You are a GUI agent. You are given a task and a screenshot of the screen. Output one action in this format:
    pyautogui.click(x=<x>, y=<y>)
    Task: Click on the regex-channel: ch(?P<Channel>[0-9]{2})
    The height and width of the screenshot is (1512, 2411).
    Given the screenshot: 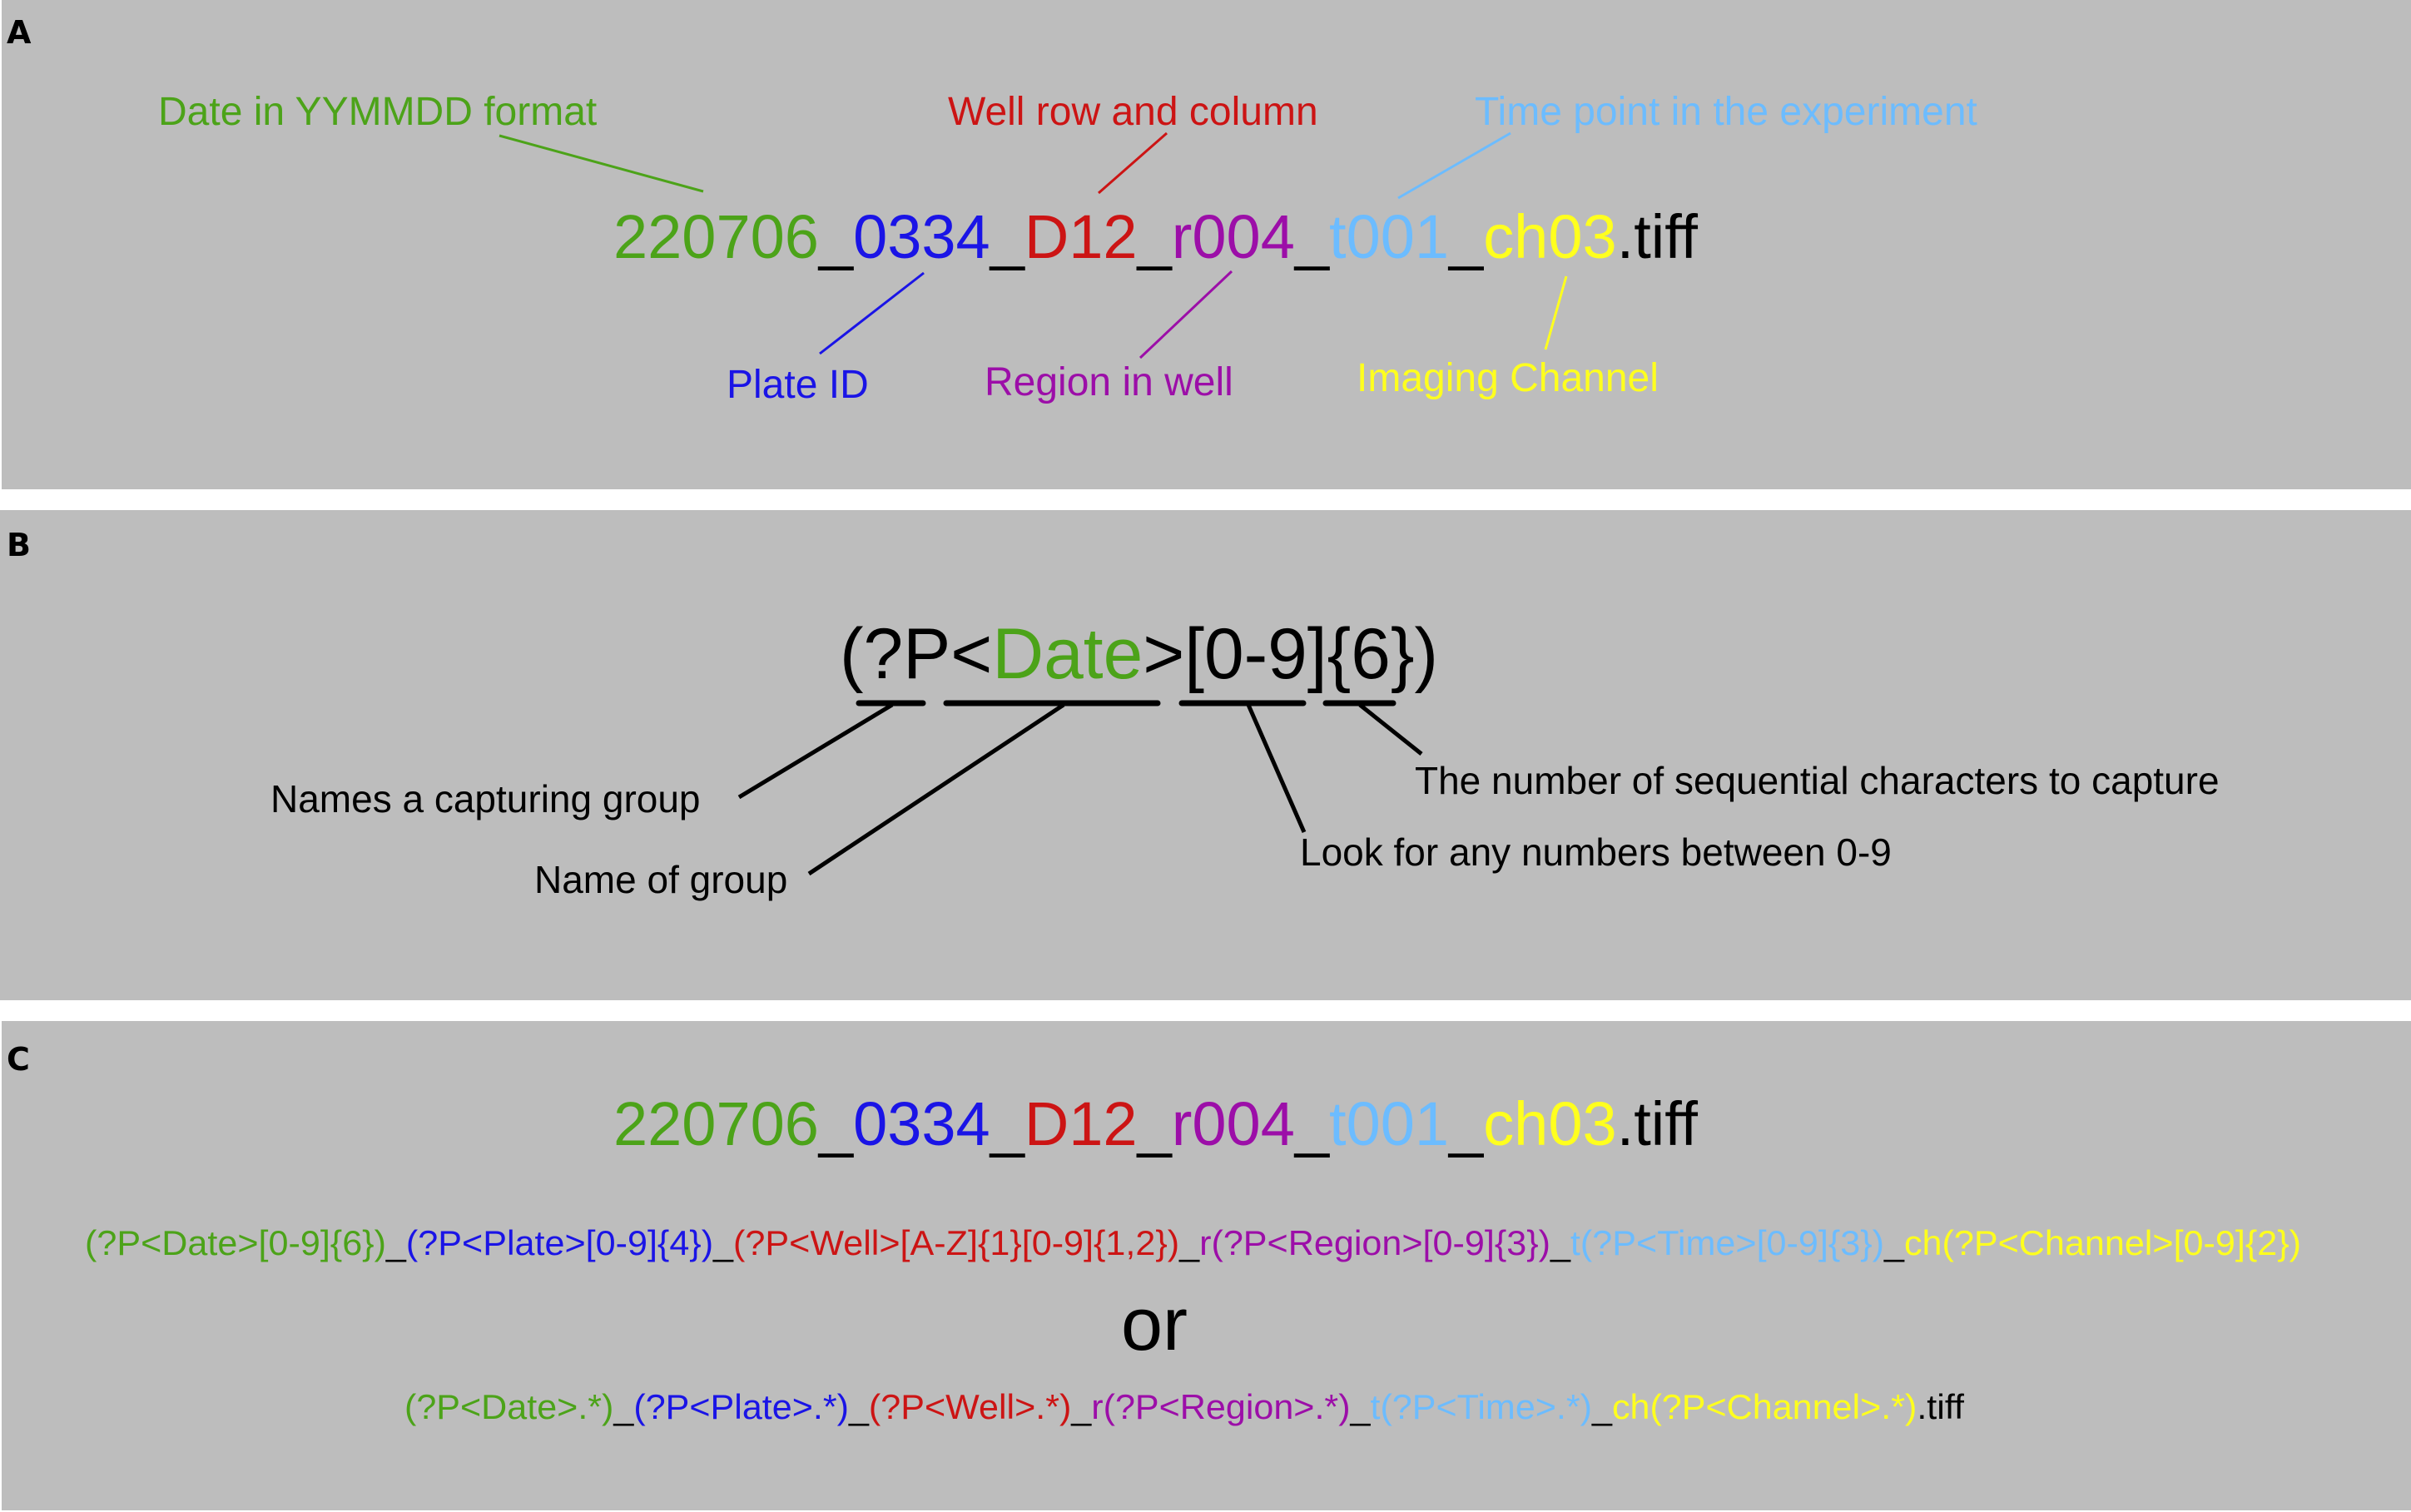 What is the action you would take?
    pyautogui.click(x=2103, y=1242)
    